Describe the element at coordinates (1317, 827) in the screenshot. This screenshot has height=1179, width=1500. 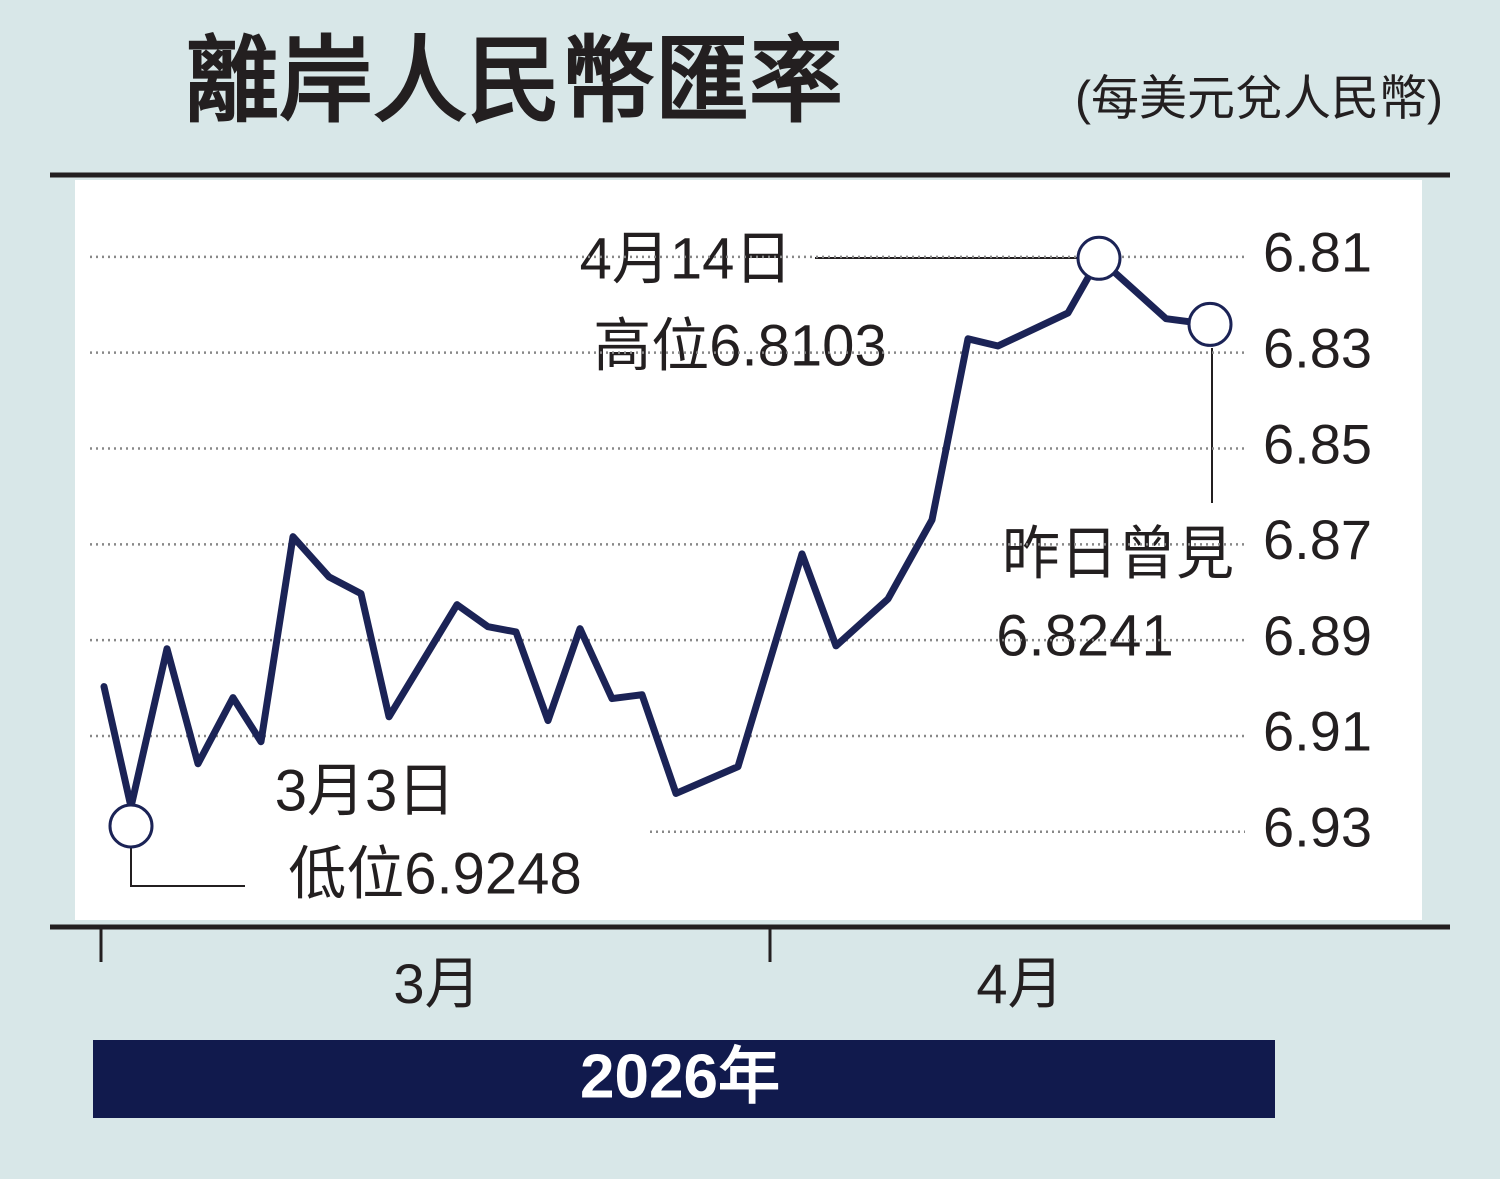
I see `y-tick-label: 6.93` at that location.